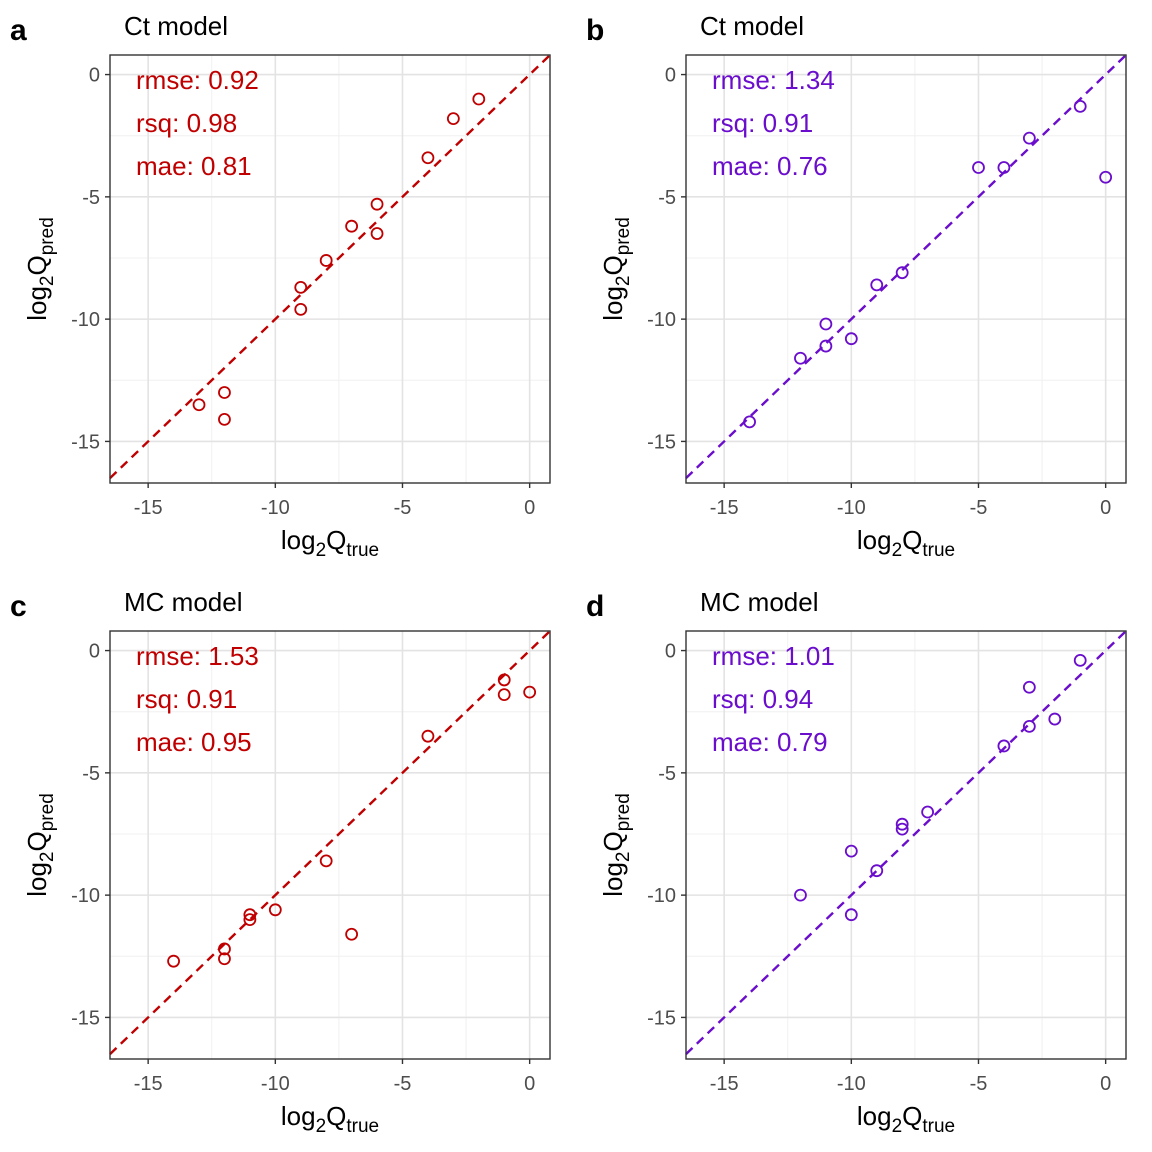 The image size is (1152, 1152). Describe the element at coordinates (595, 30) in the screenshot. I see `panel-letter: b` at that location.